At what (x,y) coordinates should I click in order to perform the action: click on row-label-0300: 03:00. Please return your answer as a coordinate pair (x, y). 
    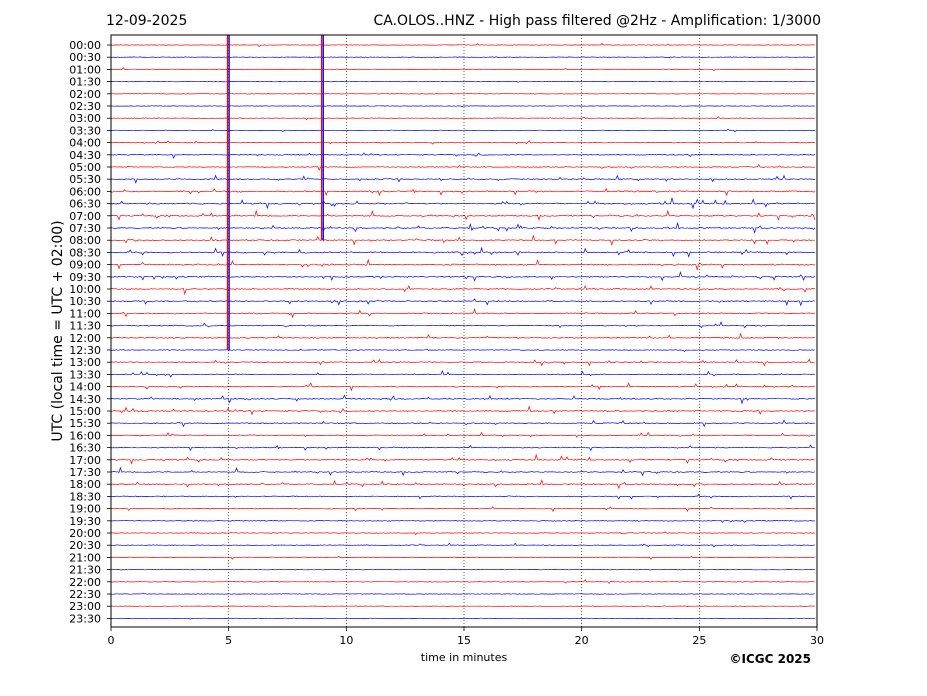
    Looking at the image, I should click on (85, 118).